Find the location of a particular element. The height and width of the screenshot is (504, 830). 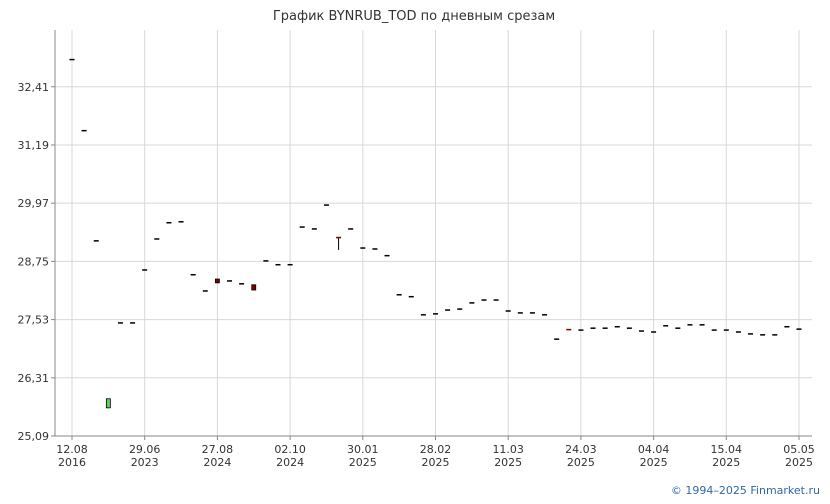

x-tick-label: 28.02 is located at coordinates (436, 449).